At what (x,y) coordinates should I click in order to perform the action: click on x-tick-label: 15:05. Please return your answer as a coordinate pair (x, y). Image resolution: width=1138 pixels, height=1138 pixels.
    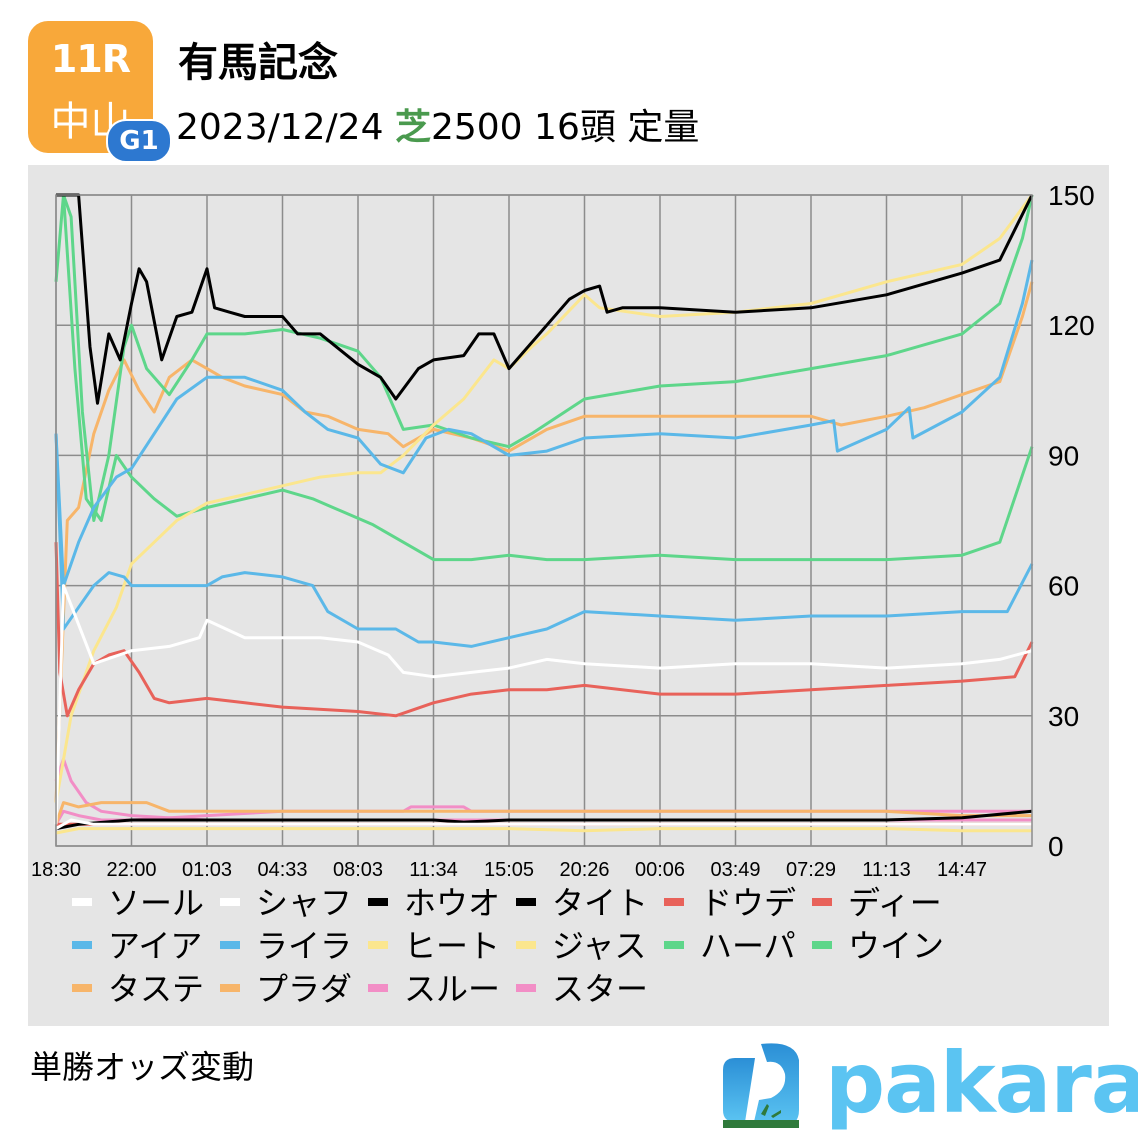
    Looking at the image, I should click on (509, 870).